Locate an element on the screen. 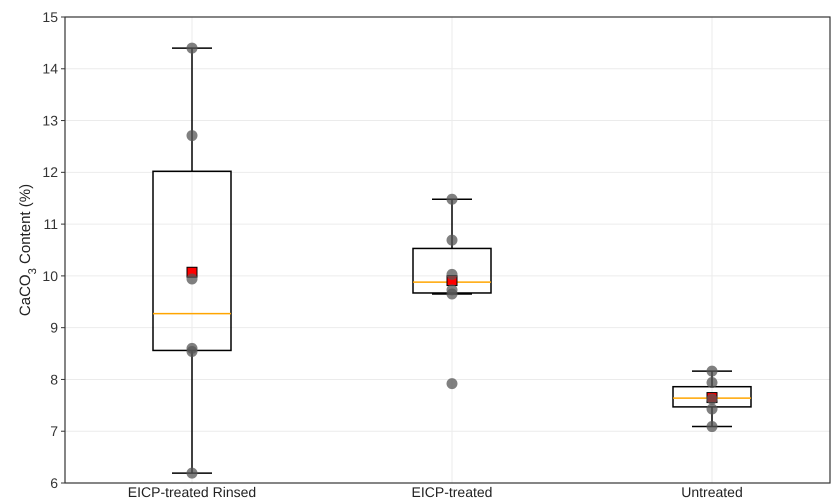 This screenshot has height=504, width=833. y-tick-label: 10 is located at coordinates (50, 276).